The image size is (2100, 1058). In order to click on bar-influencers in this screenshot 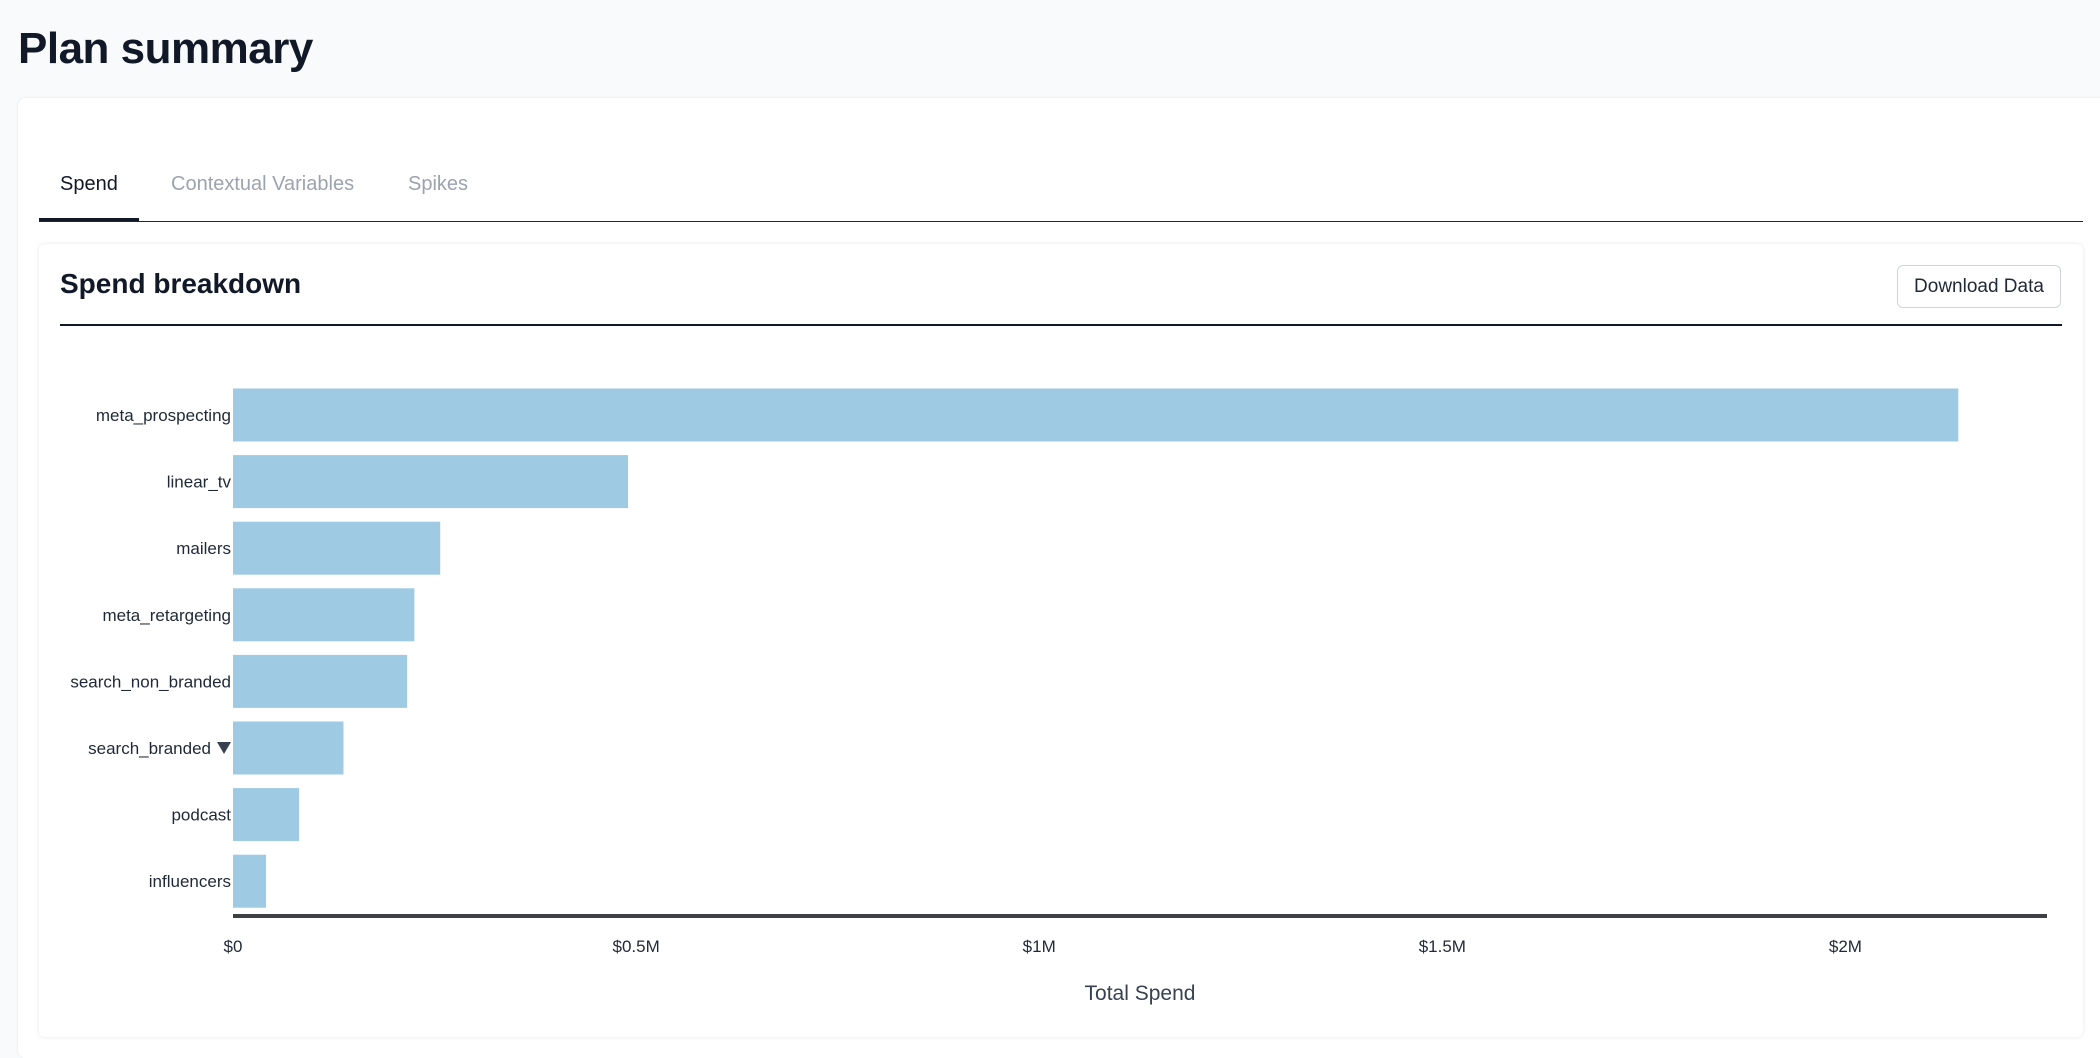, I will do `click(250, 881)`.